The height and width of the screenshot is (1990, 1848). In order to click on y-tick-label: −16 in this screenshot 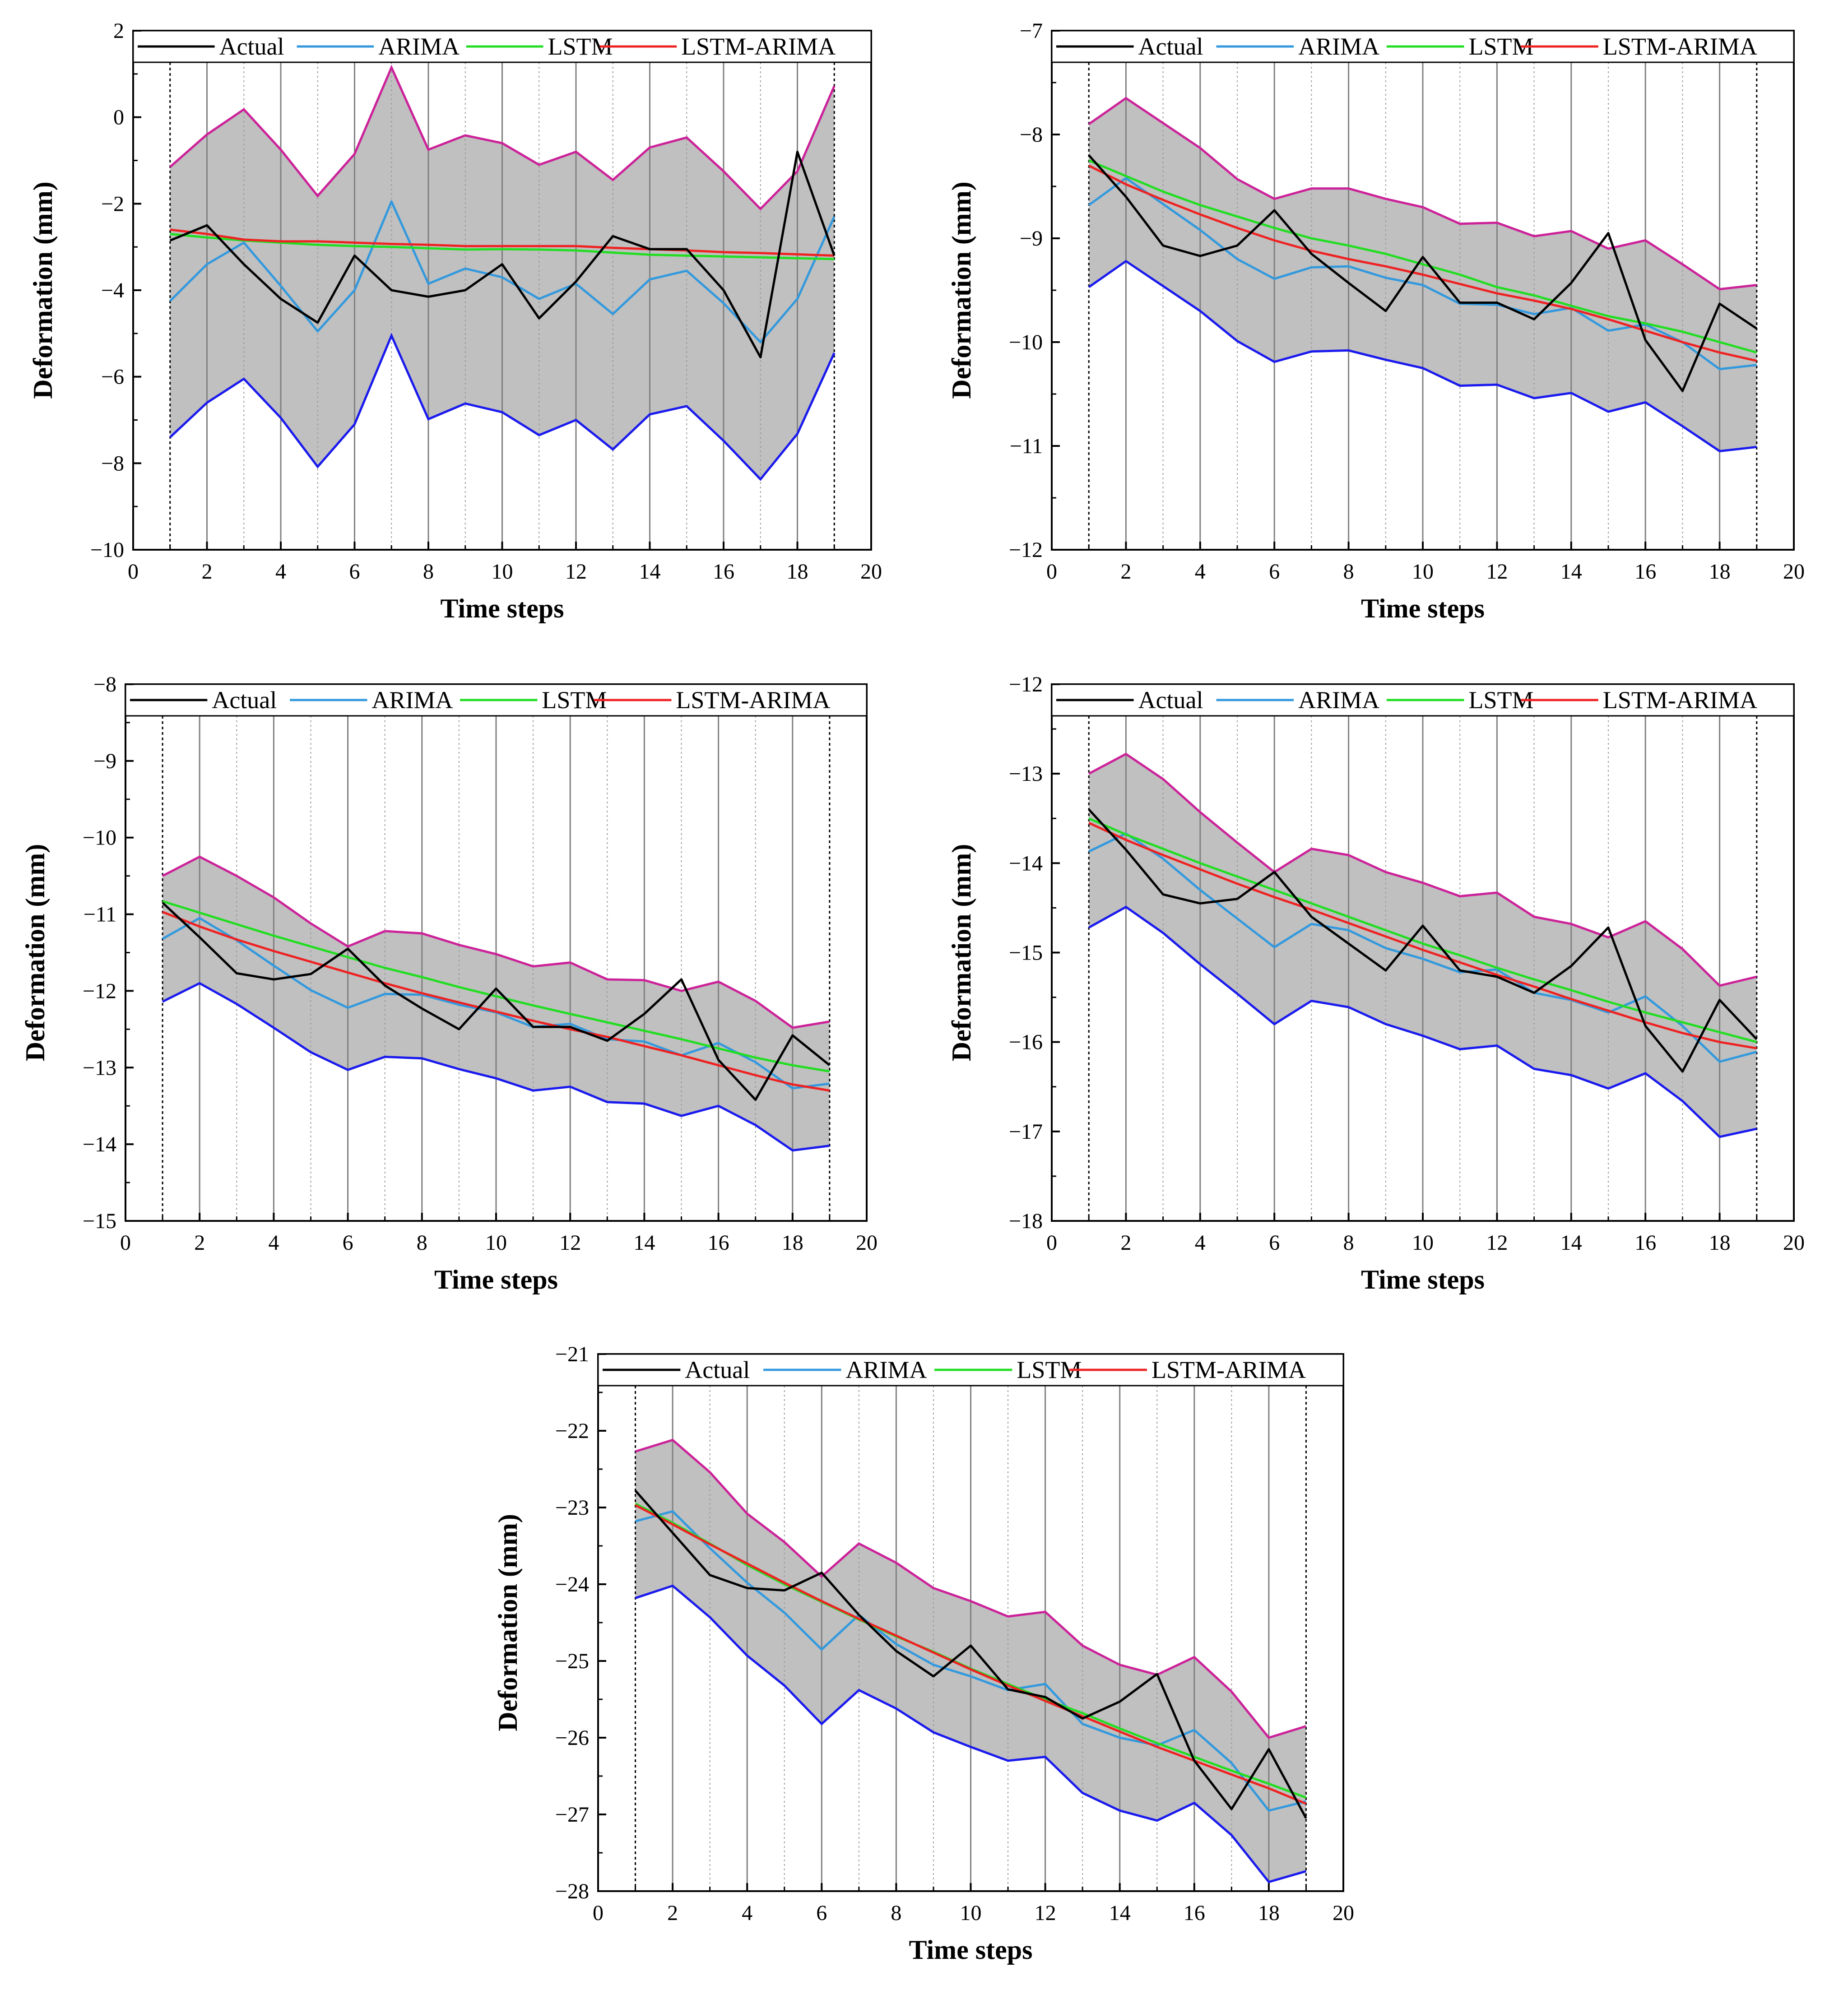, I will do `click(1026, 1042)`.